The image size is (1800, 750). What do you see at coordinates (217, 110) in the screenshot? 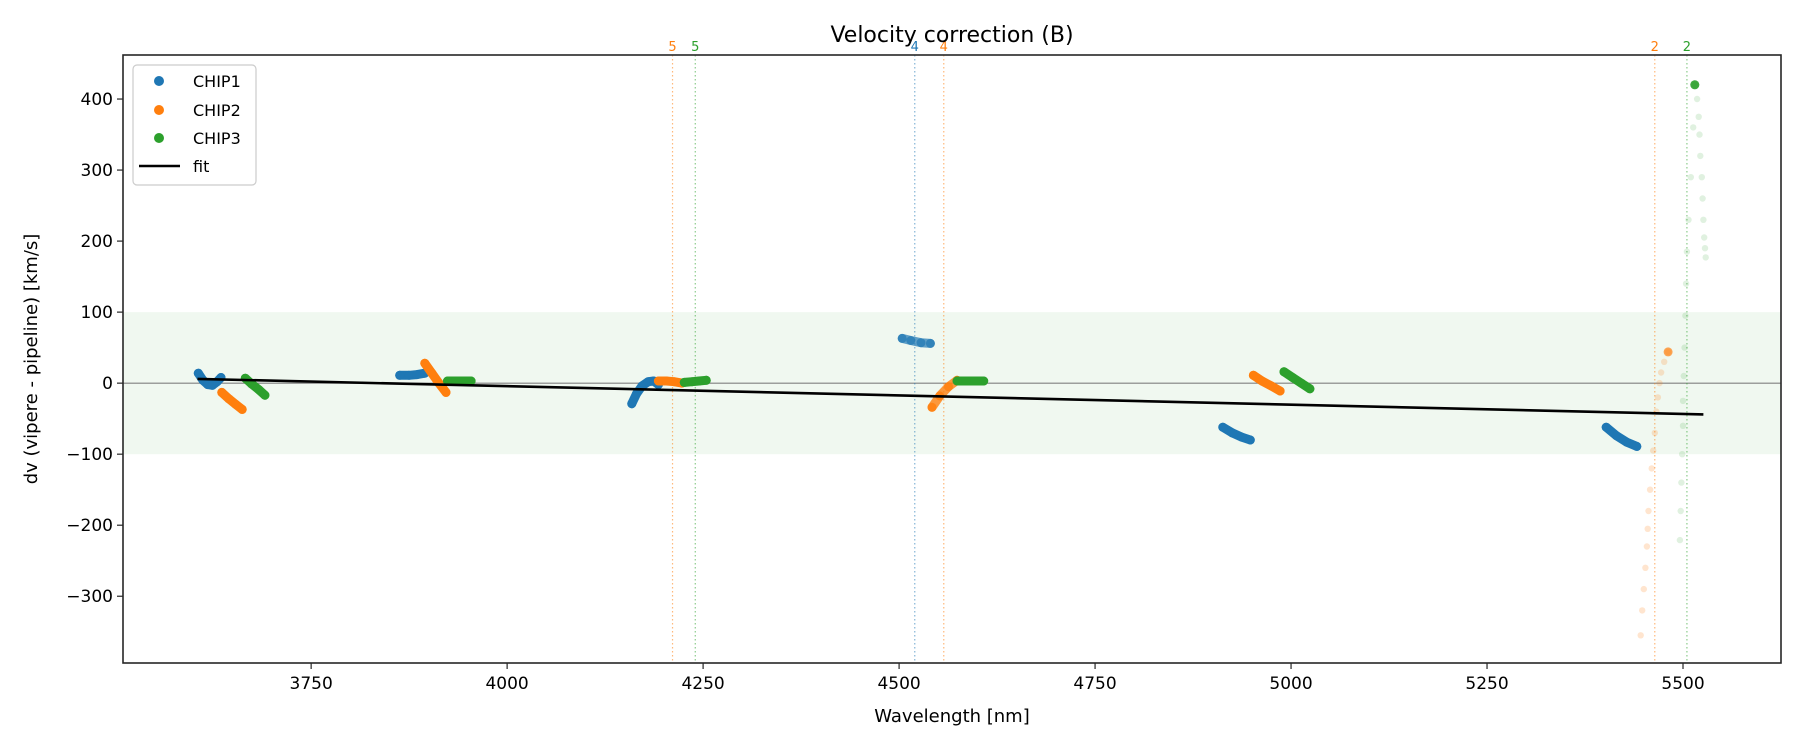
I see `legend-chip2-label: CHIP2` at bounding box center [217, 110].